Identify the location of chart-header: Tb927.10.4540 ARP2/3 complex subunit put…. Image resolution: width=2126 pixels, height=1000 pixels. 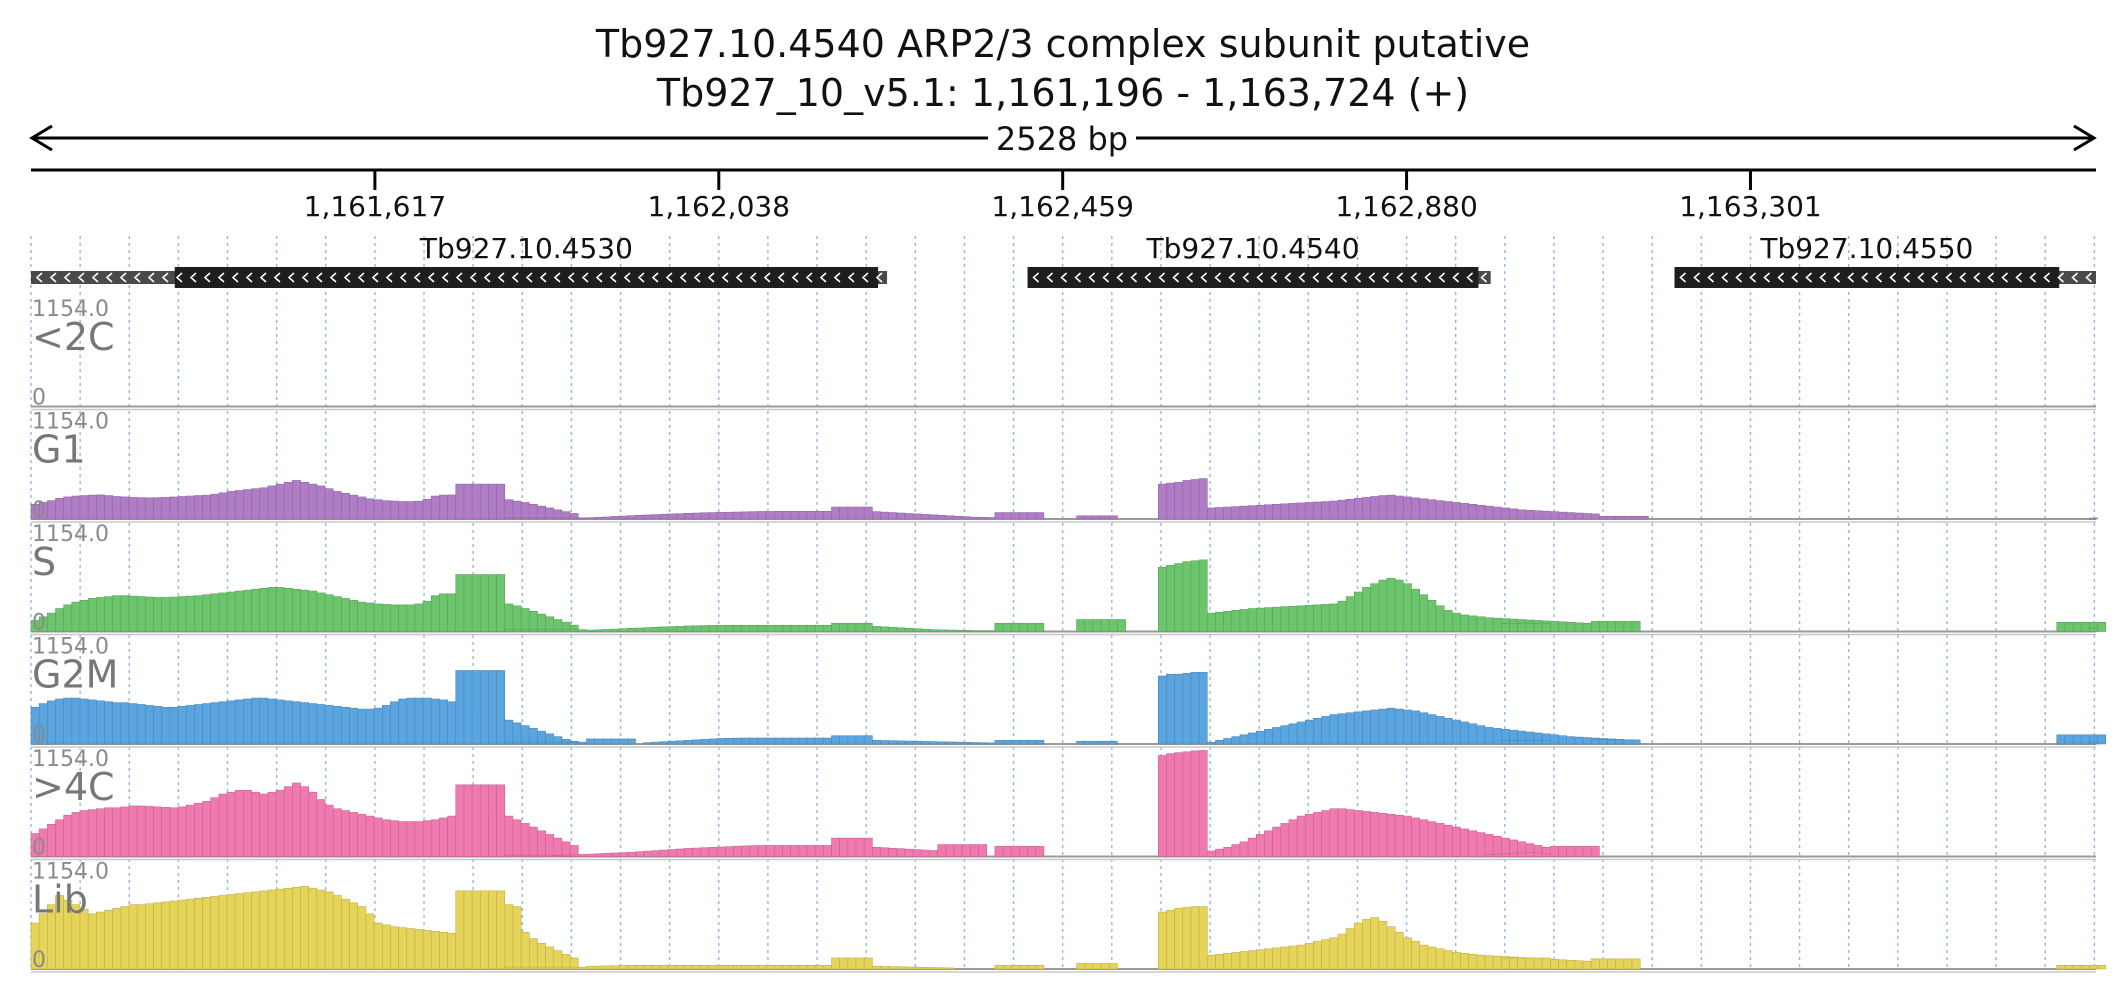
(1062, 68).